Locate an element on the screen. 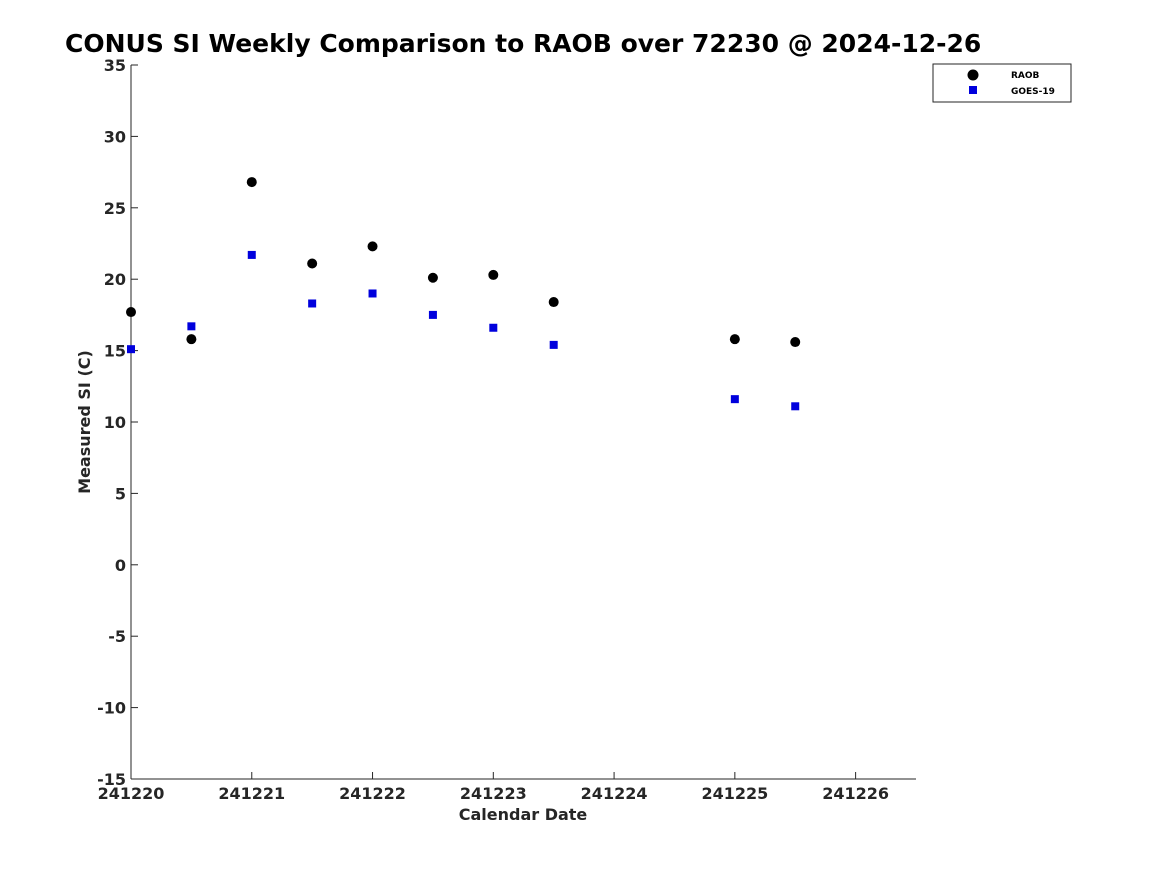  y-tick-label: -5 is located at coordinates (117, 636).